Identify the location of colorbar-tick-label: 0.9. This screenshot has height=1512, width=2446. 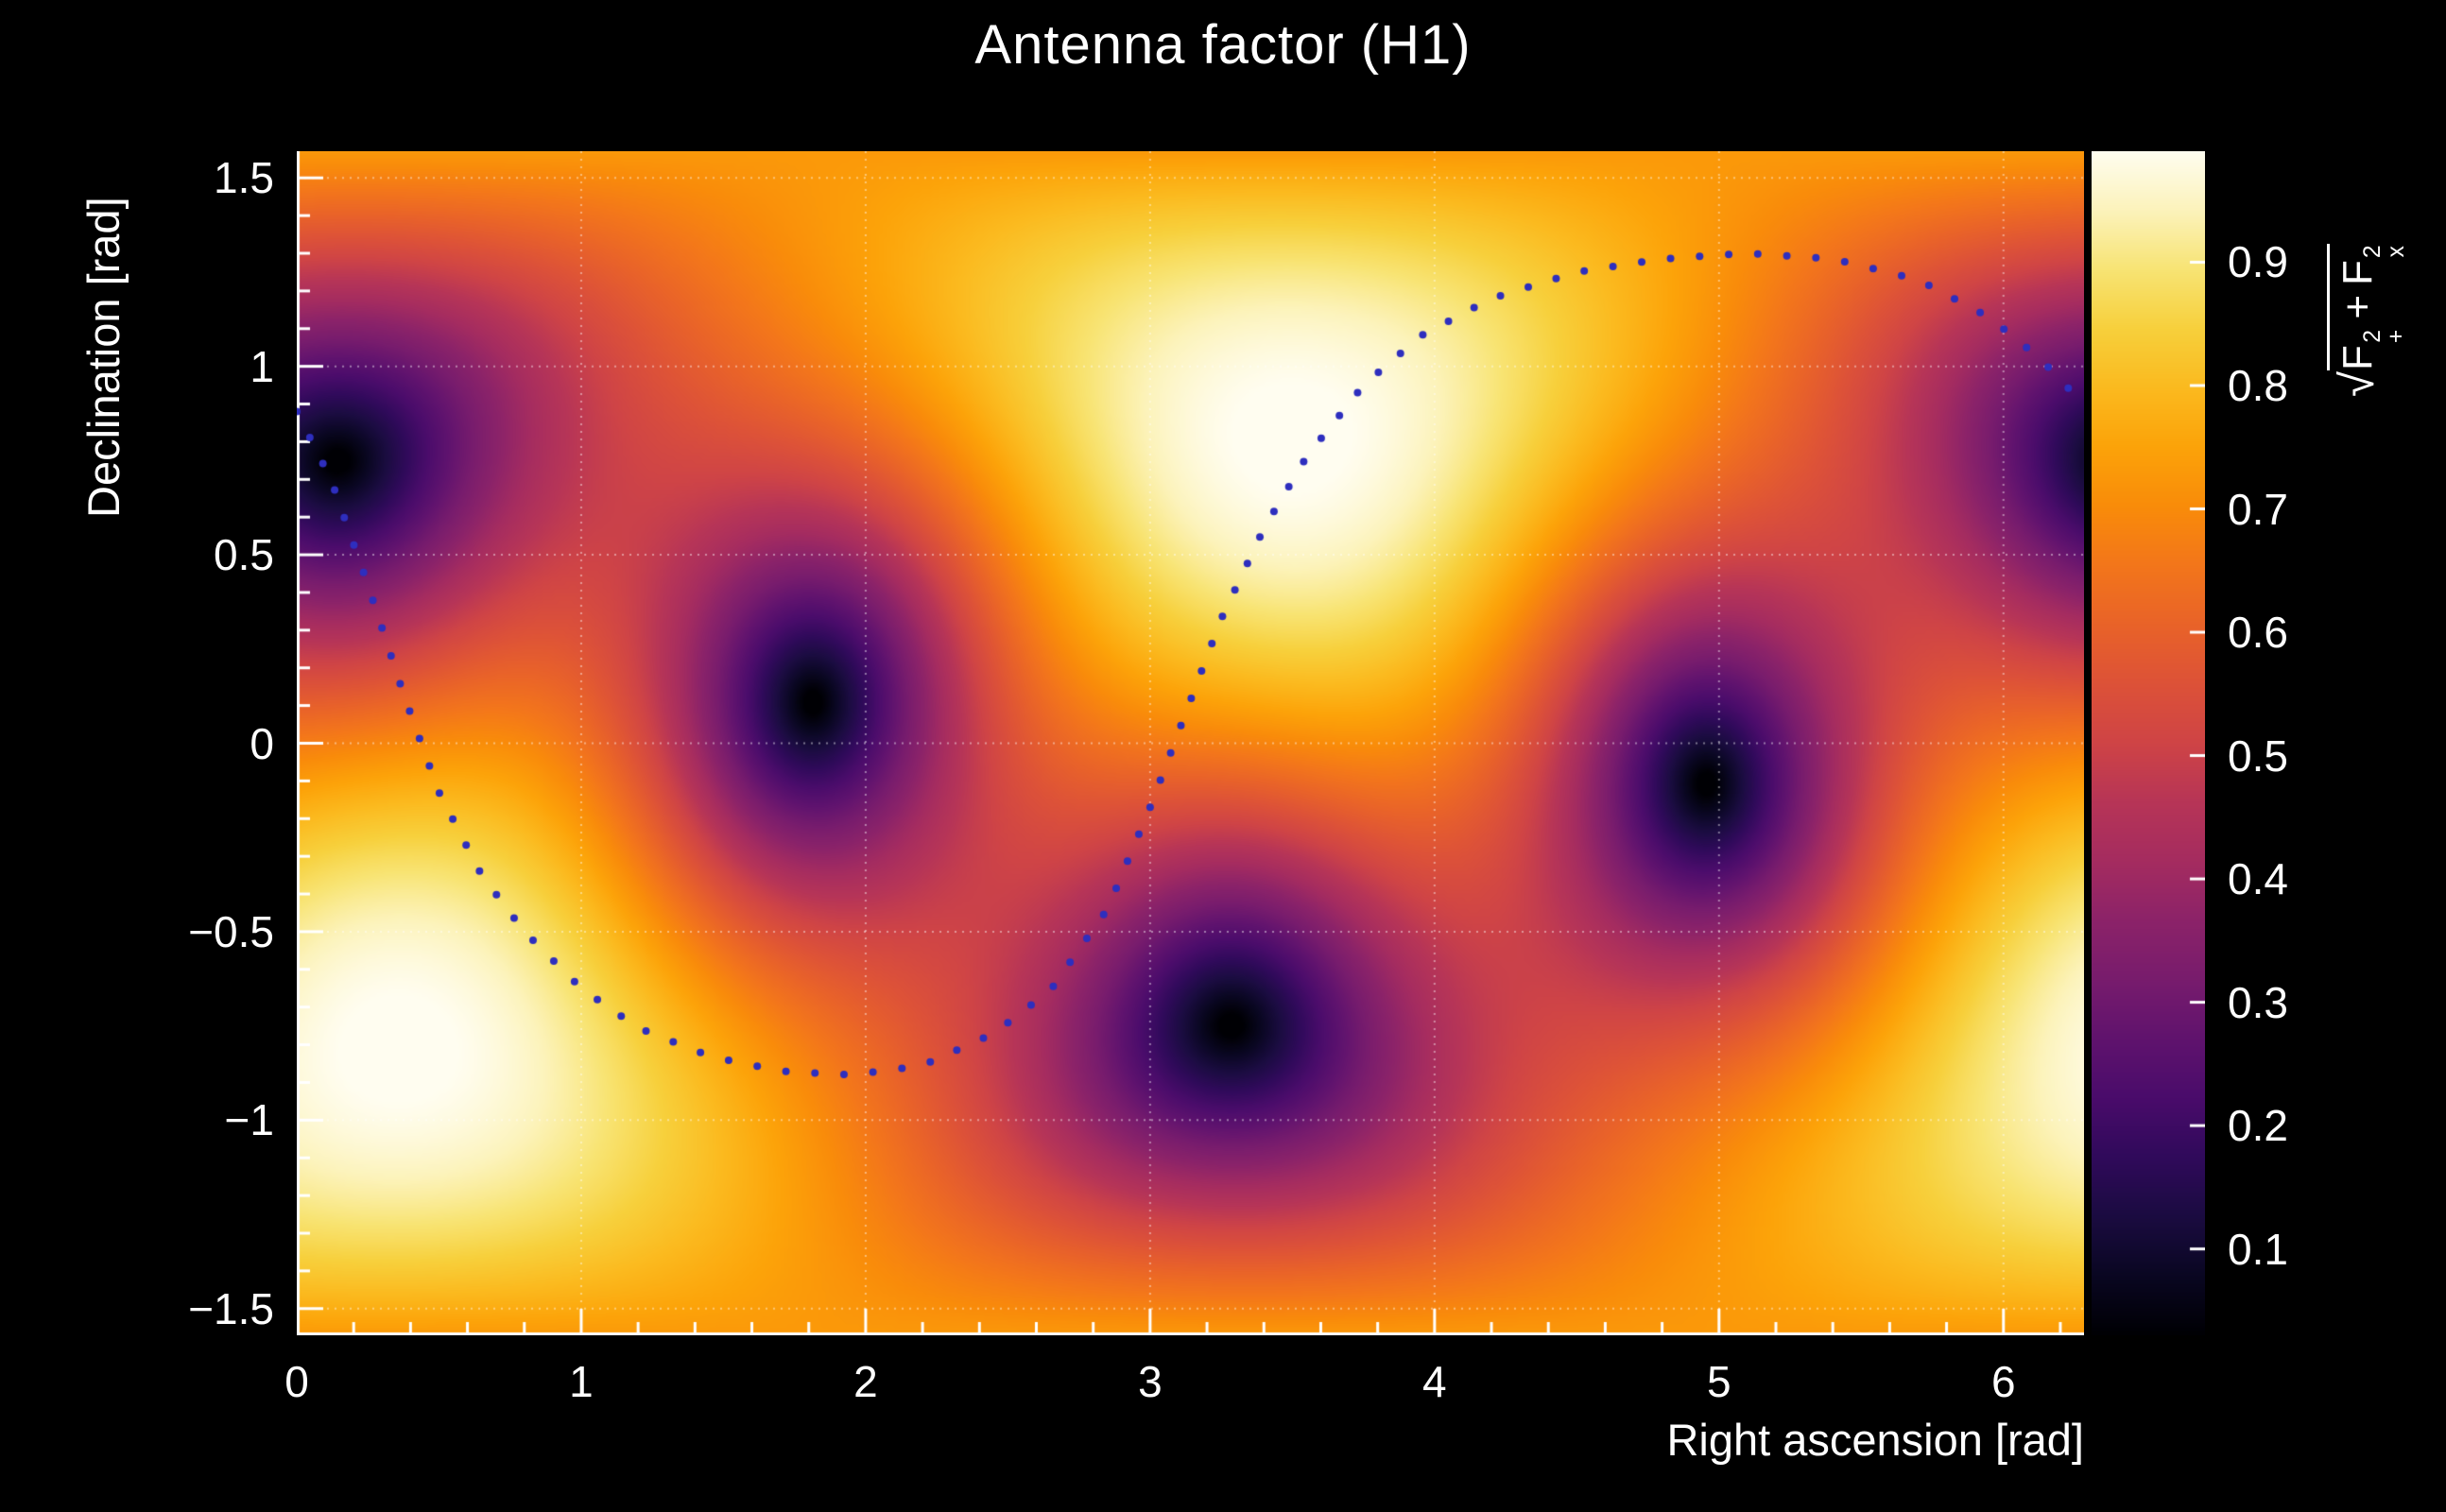
(2258, 262).